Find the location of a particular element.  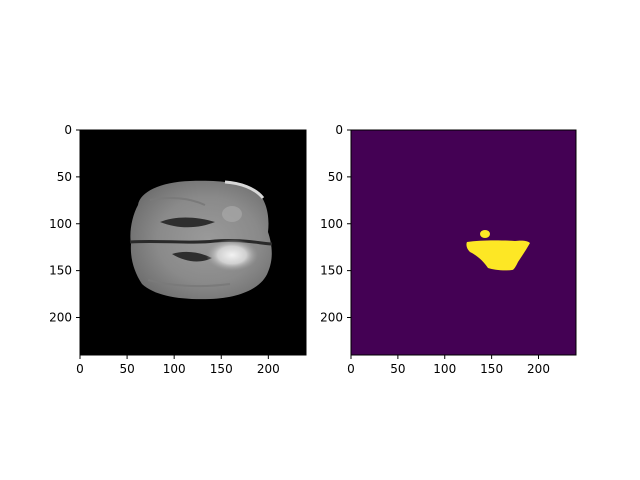

brain-rim is located at coordinates (244, 189).